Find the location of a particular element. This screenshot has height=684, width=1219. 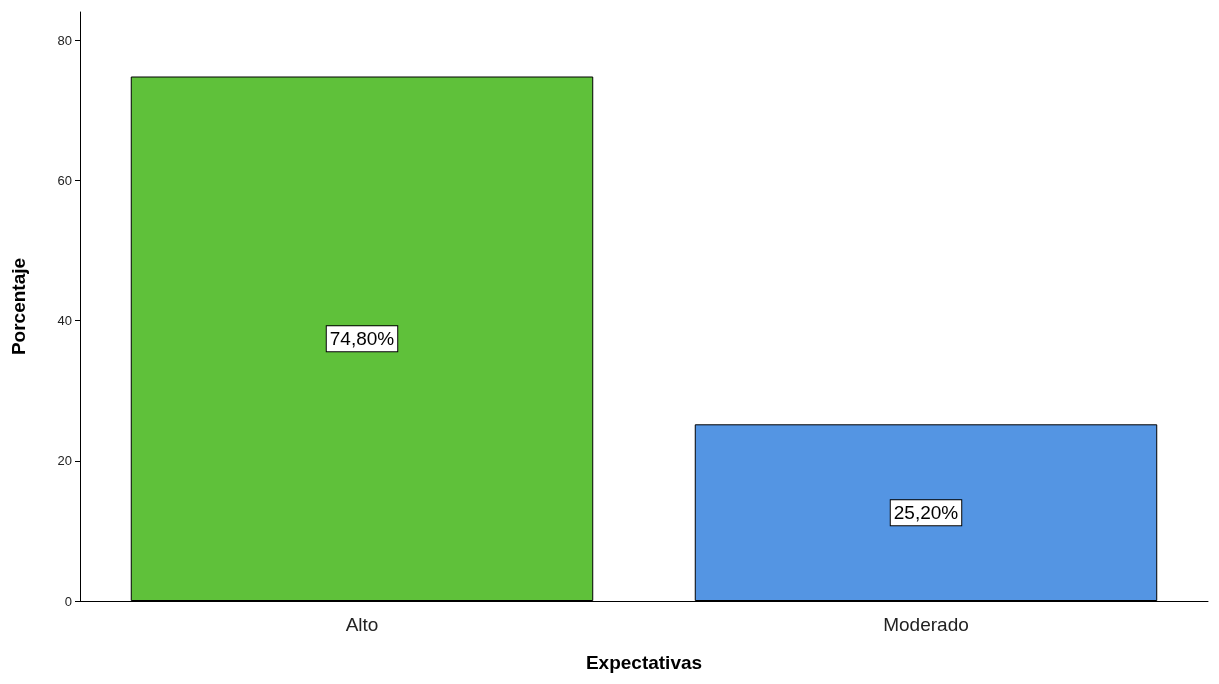

y-tick-label: 20 is located at coordinates (64, 461).